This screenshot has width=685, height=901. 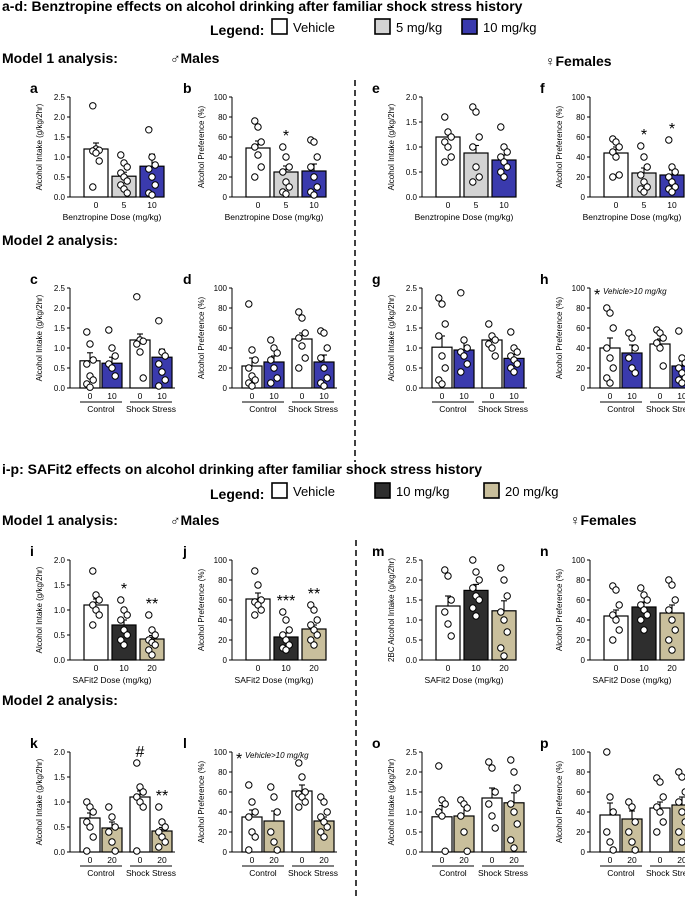 I want to click on panel-letter: f, so click(x=542, y=88).